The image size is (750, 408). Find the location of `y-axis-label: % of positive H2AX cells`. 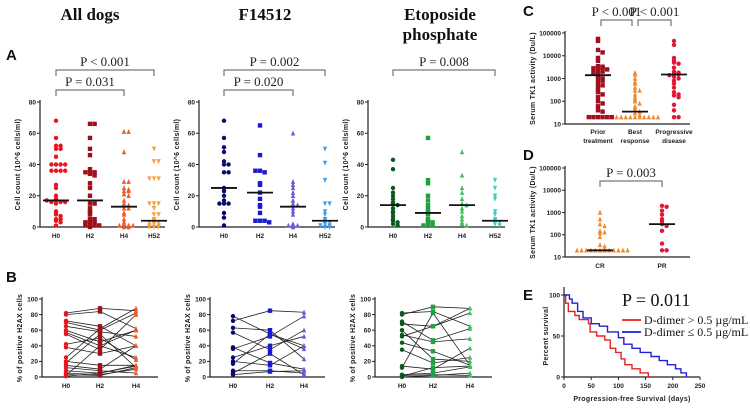

y-axis-label: % of positive H2AX cells is located at coordinates (20, 338).